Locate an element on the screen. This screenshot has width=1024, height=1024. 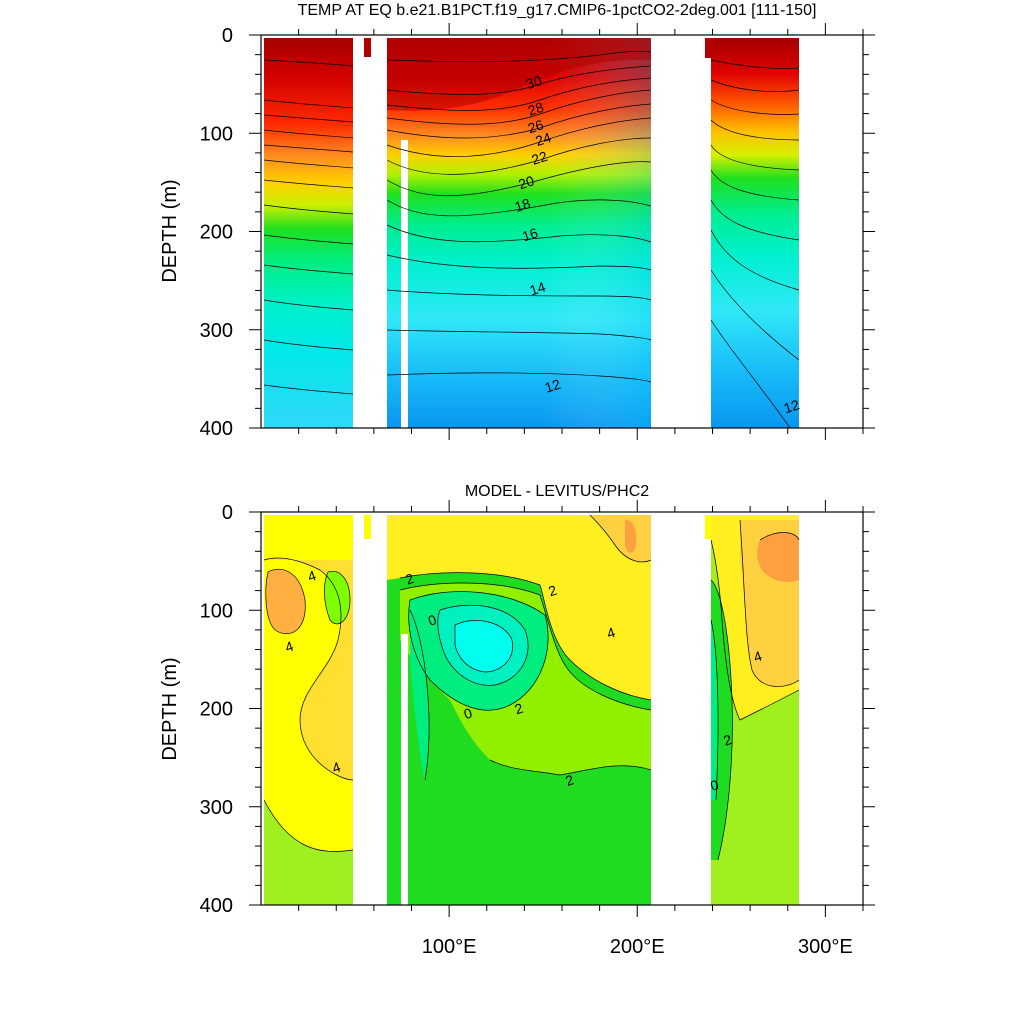
contour-label: 26 is located at coordinates (536, 126).